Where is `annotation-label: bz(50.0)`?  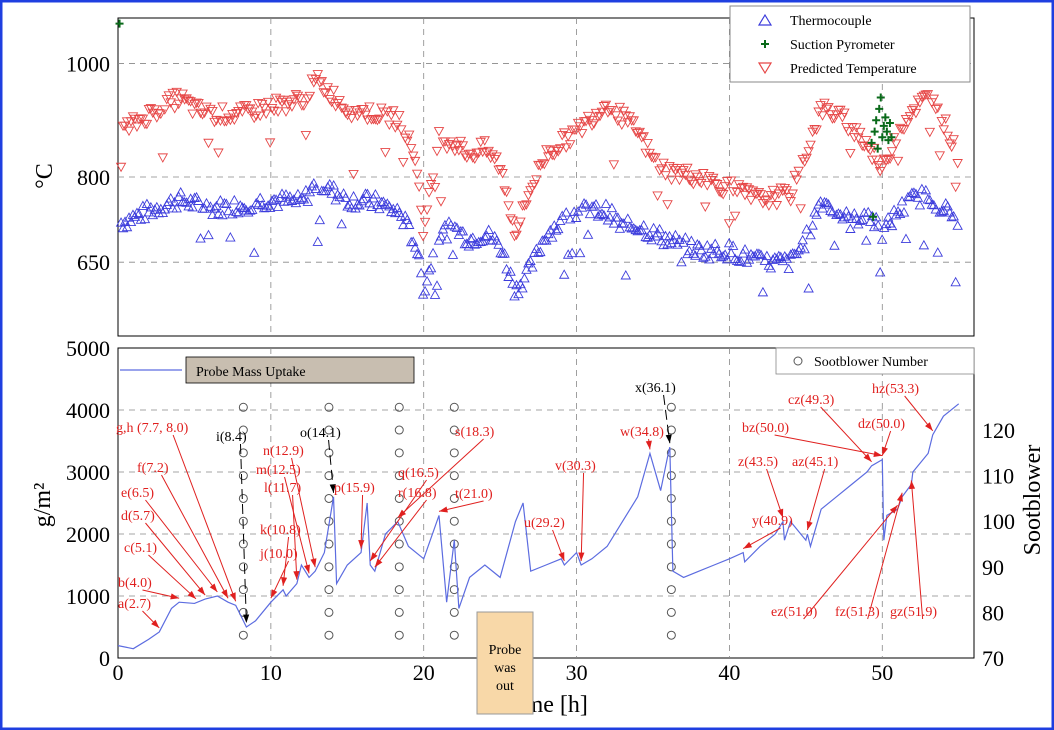 annotation-label: bz(50.0) is located at coordinates (765, 428).